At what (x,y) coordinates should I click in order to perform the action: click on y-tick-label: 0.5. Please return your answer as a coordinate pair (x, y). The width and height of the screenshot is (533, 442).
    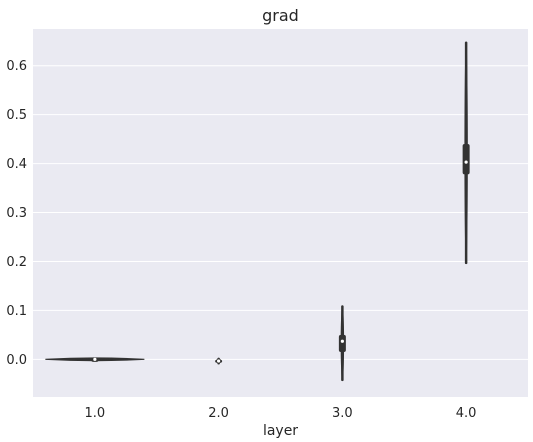
    Looking at the image, I should click on (16, 115).